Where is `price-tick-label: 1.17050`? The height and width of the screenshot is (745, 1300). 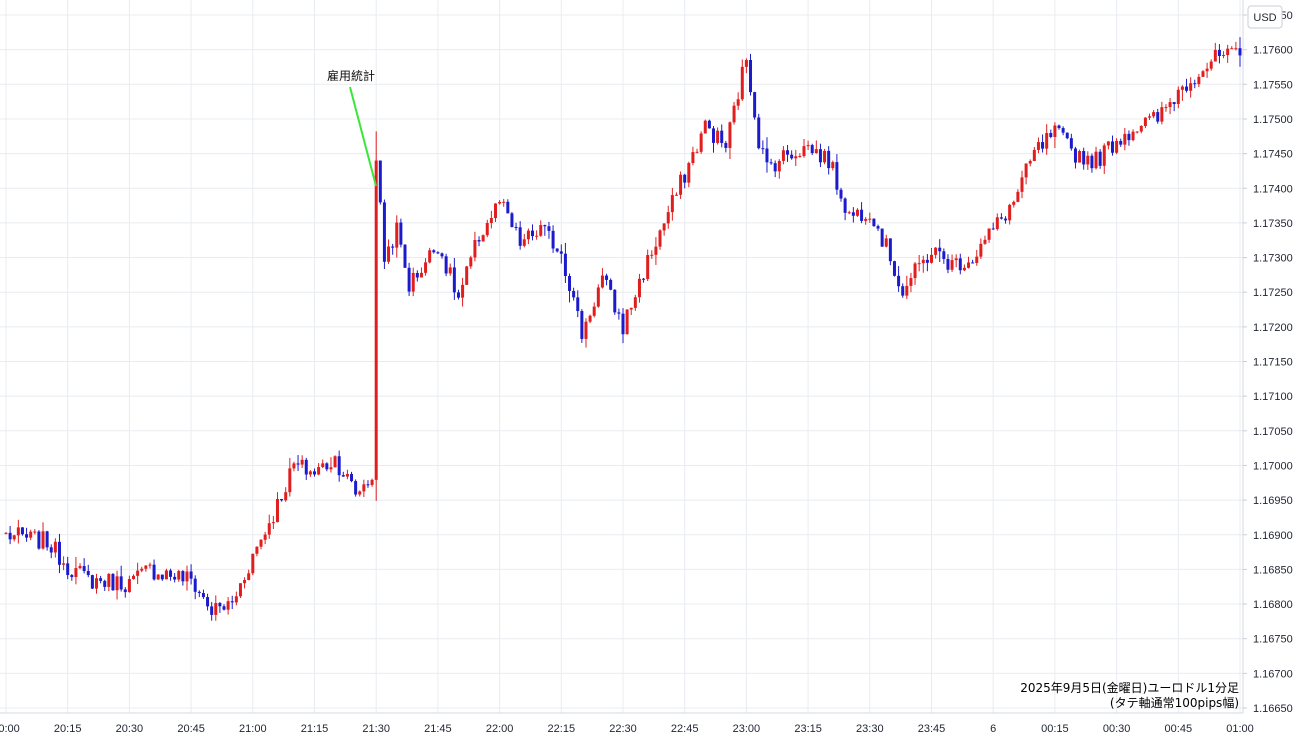
price-tick-label: 1.17050 is located at coordinates (1273, 432).